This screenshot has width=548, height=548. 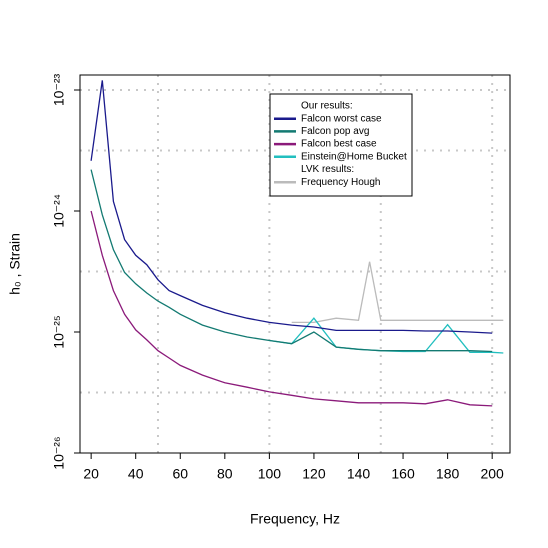 I want to click on legend-label: Einstein@Home Bucket, so click(x=354, y=156).